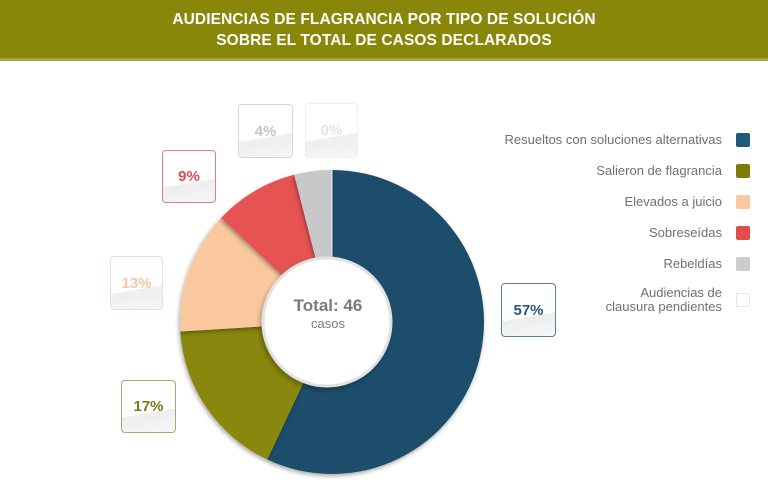  What do you see at coordinates (600, 263) in the screenshot?
I see `legend-item-rebeldias: Rebeldías` at bounding box center [600, 263].